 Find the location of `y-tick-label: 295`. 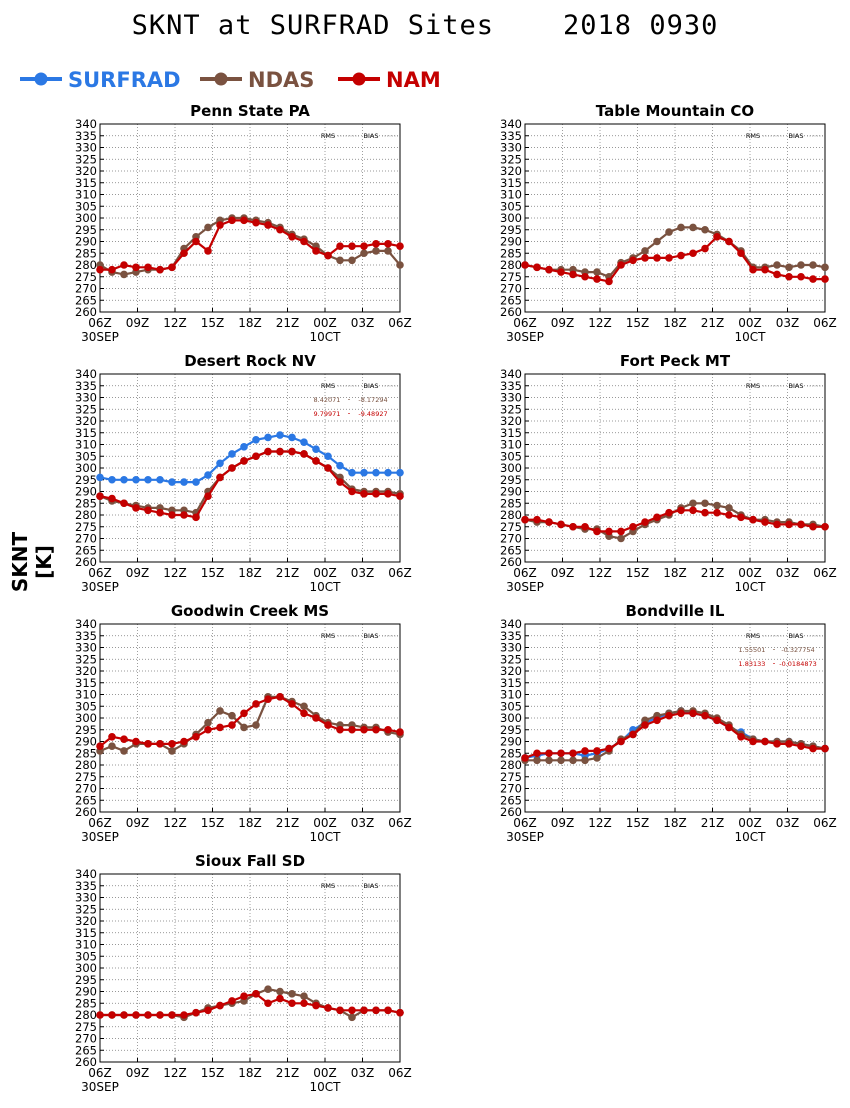

y-tick-label: 295 is located at coordinates (86, 480).